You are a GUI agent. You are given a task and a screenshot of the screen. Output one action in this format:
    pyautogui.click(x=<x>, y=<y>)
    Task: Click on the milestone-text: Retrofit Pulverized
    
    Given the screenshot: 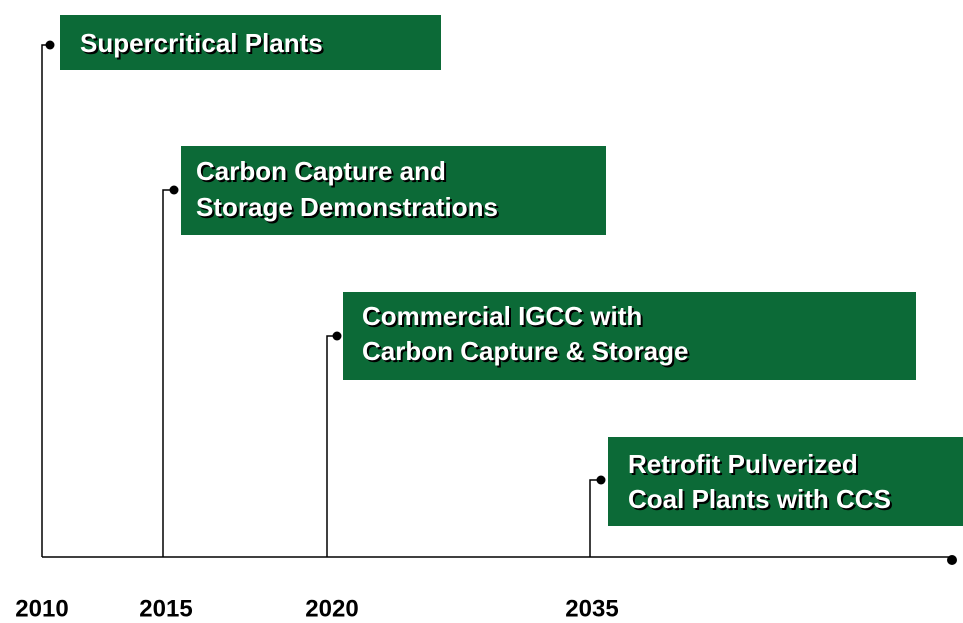 What is the action you would take?
    pyautogui.click(x=743, y=464)
    